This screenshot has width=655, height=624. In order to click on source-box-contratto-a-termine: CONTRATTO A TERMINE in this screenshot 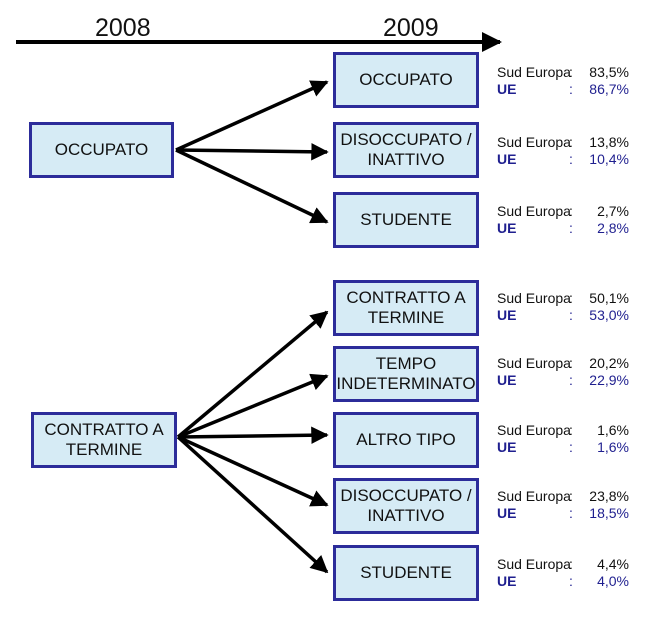, I will do `click(104, 440)`.